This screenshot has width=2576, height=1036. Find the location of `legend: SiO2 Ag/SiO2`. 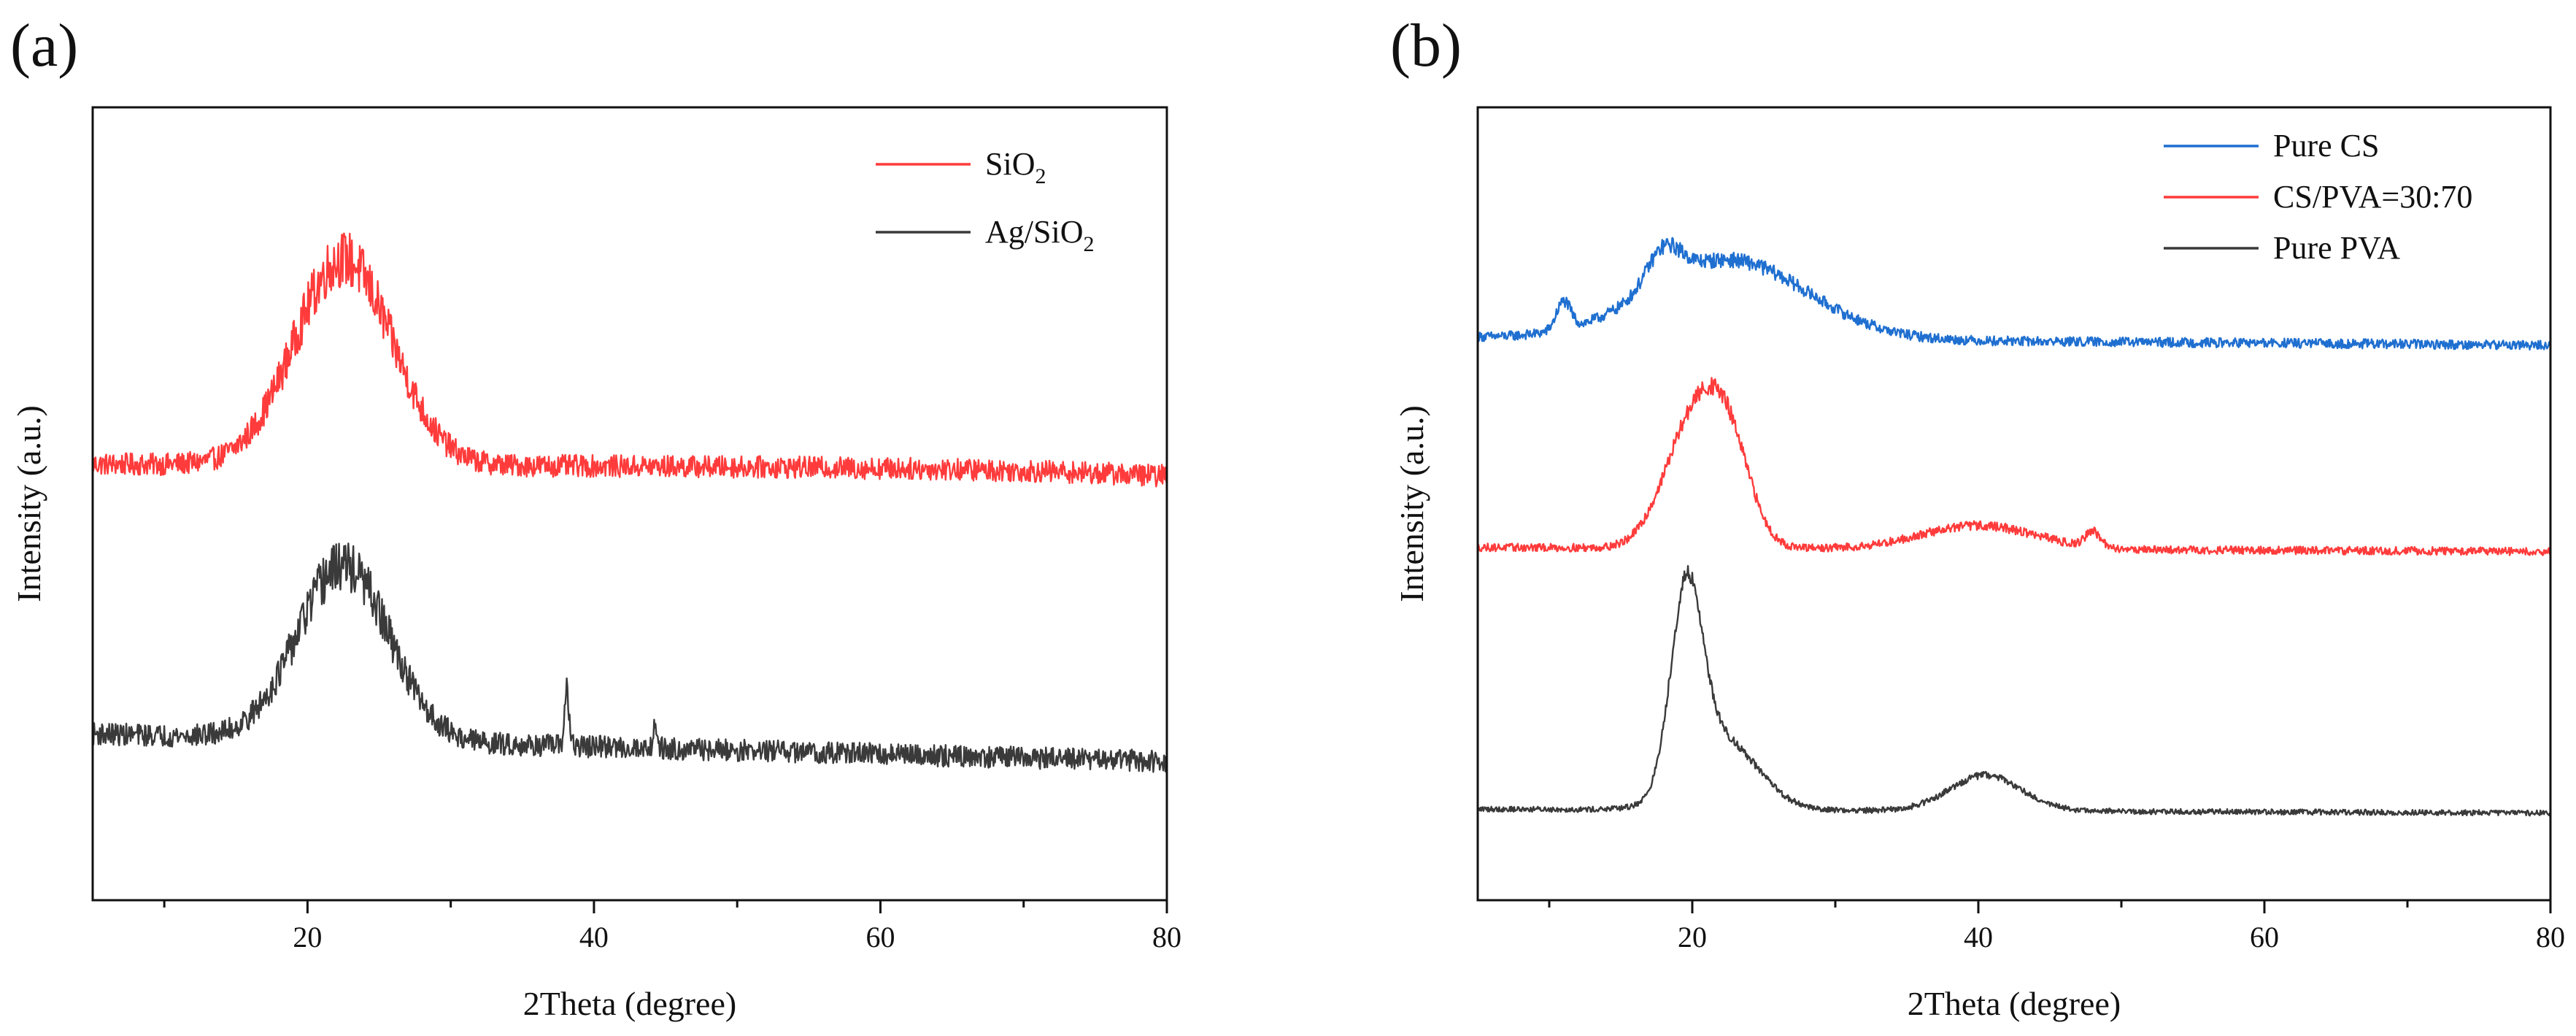

legend: SiO2 Ag/SiO2 is located at coordinates (985, 201).